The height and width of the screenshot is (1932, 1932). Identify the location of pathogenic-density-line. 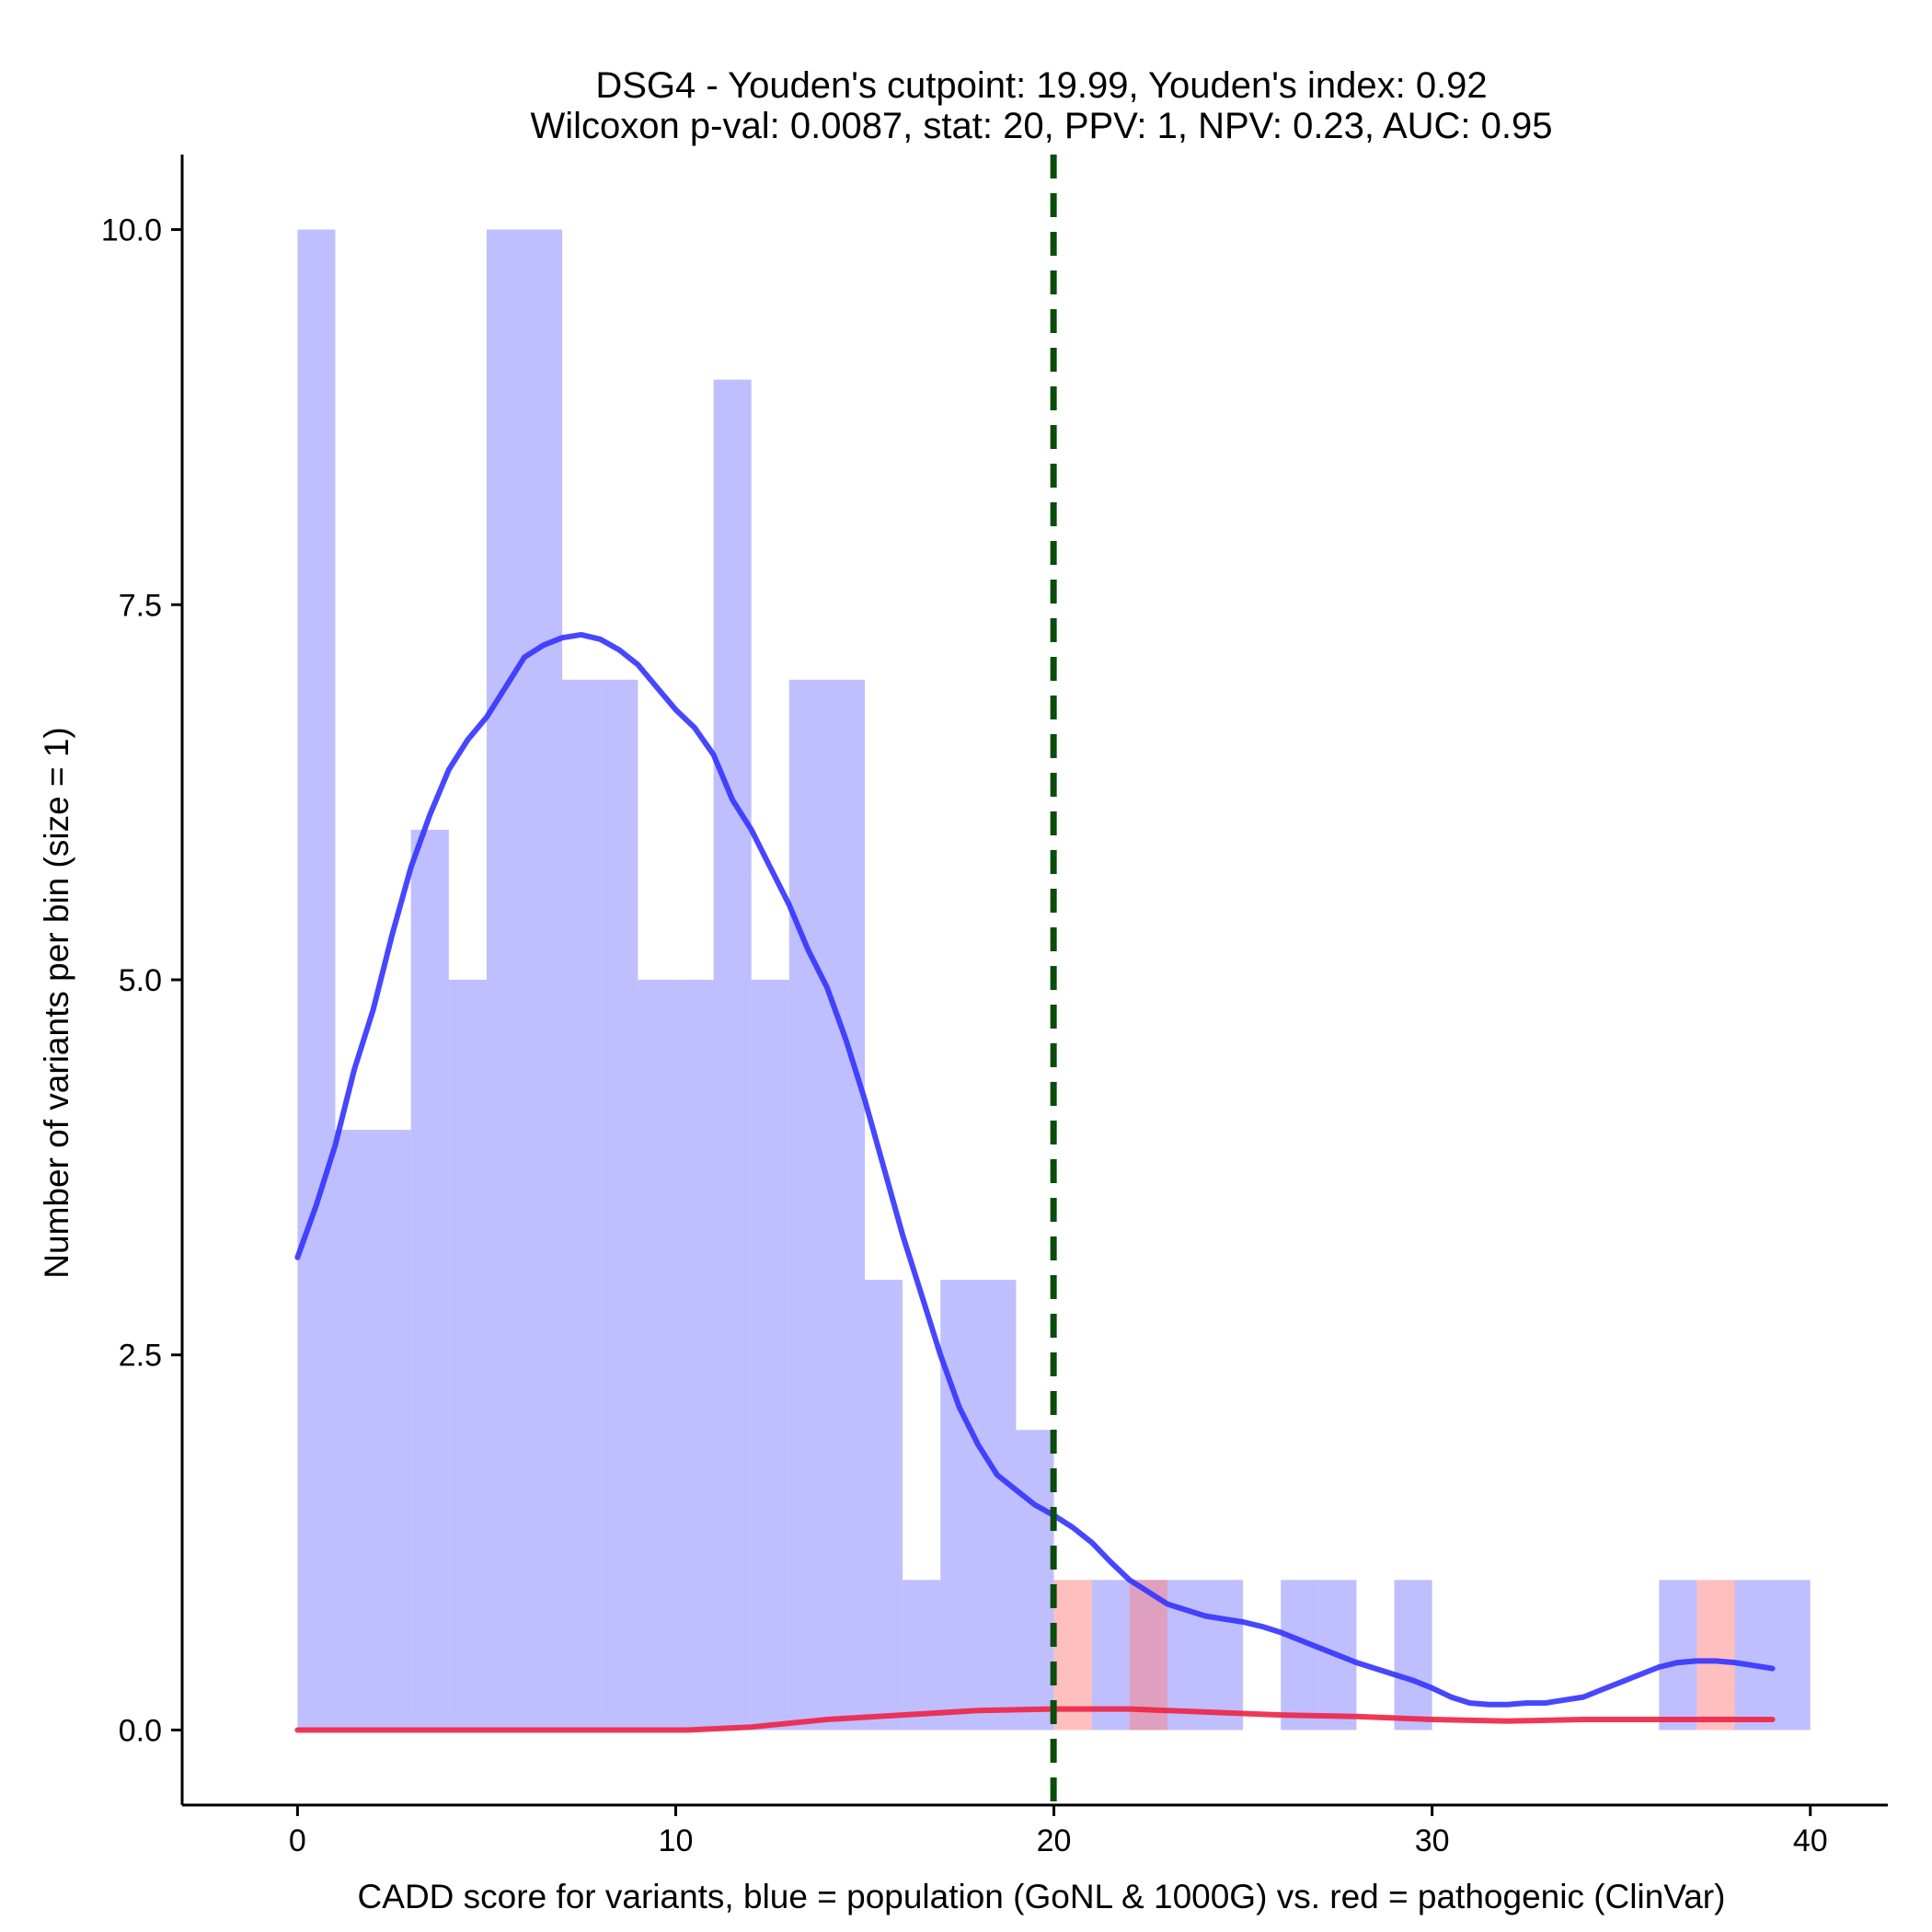
(1035, 1719).